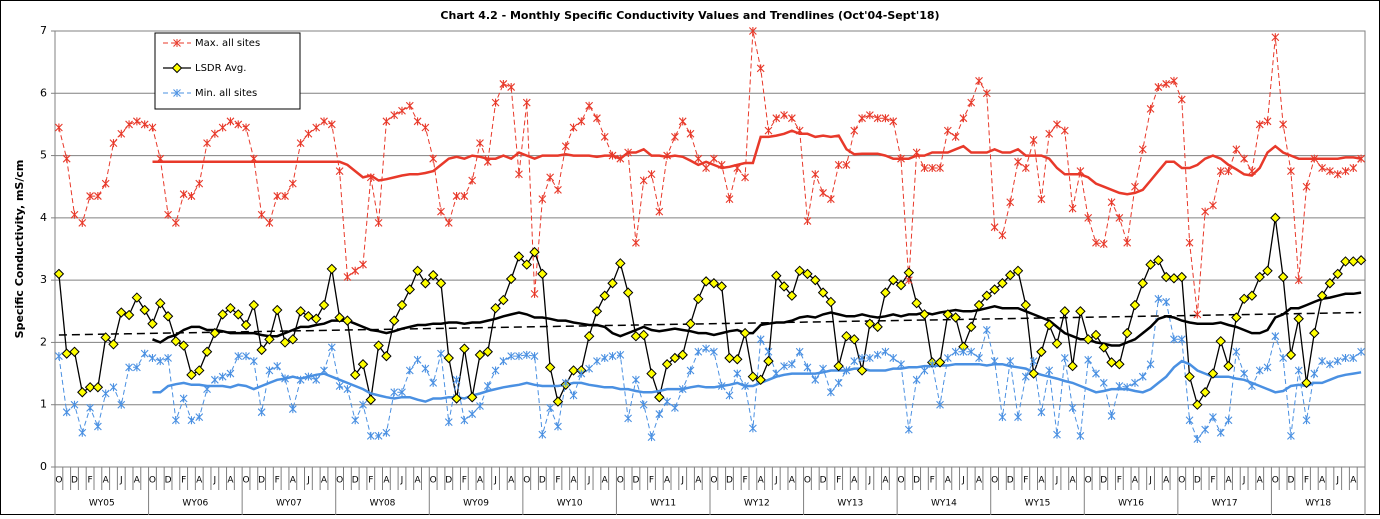 The width and height of the screenshot is (1380, 519). Describe the element at coordinates (757, 162) in the screenshot. I see `trend-line` at that location.